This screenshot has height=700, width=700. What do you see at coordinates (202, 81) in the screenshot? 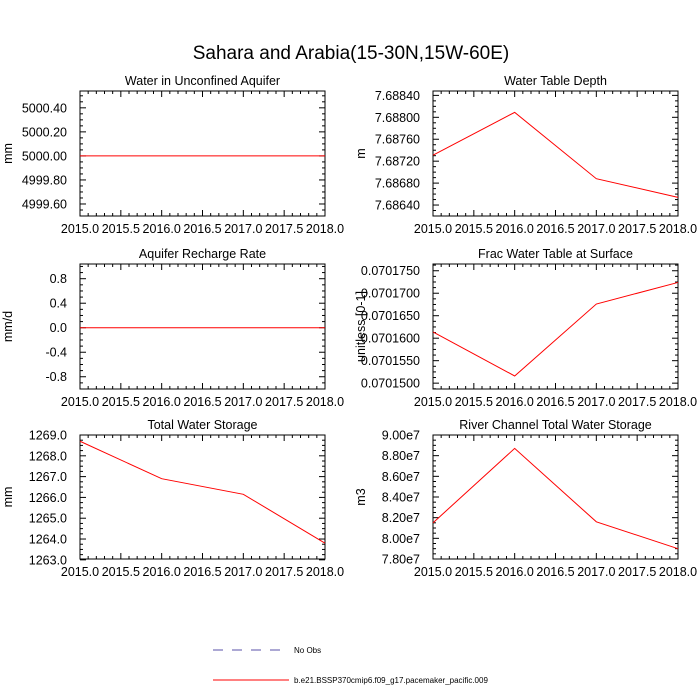
I see `panel-title: Water in Unconfined Aquifer` at bounding box center [202, 81].